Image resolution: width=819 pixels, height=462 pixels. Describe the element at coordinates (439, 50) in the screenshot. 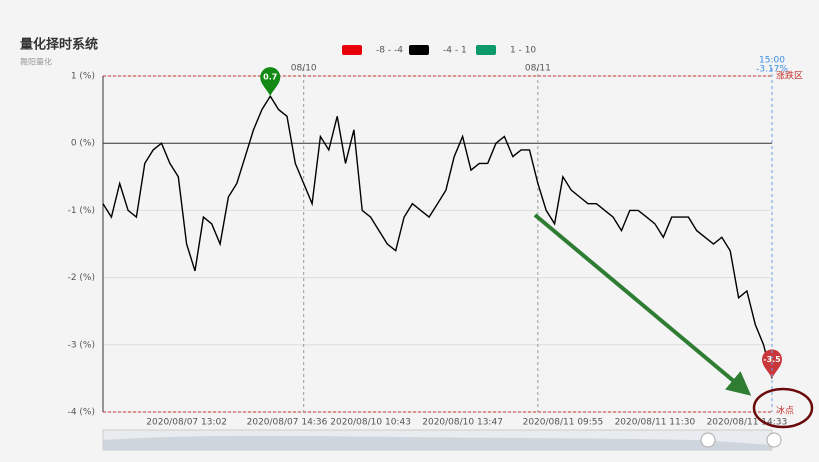

I see `legend: -8 - -4 -4 - 1 1 - 10` at that location.